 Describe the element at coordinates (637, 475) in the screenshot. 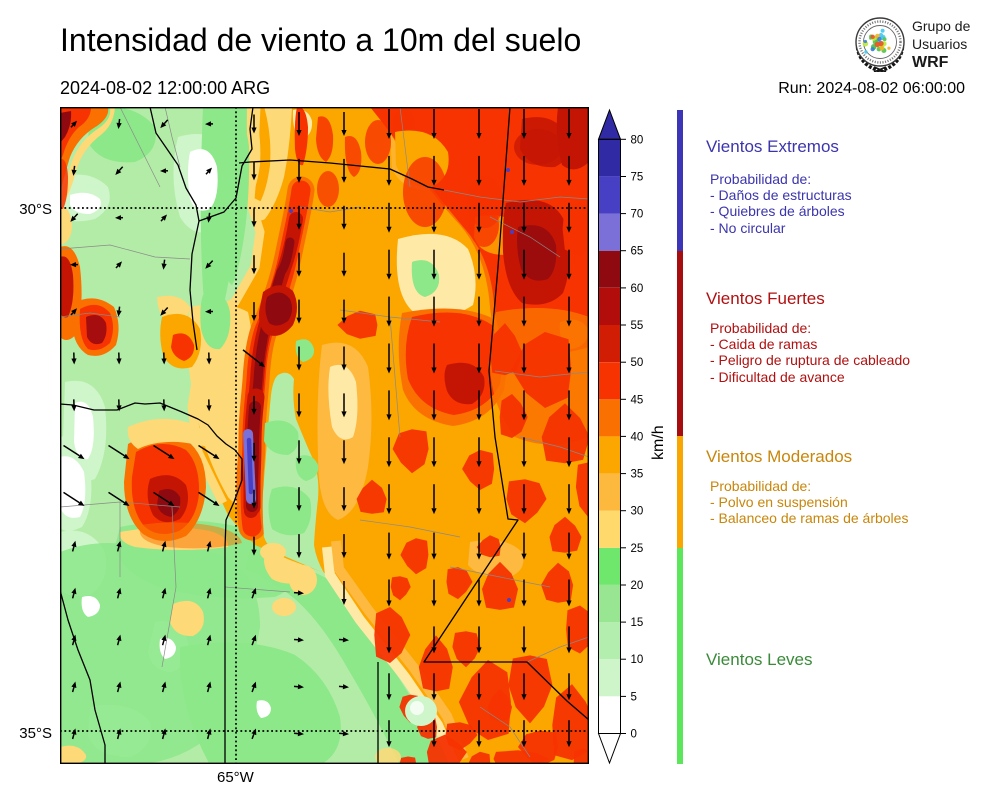

I see `svg-text: 35` at that location.